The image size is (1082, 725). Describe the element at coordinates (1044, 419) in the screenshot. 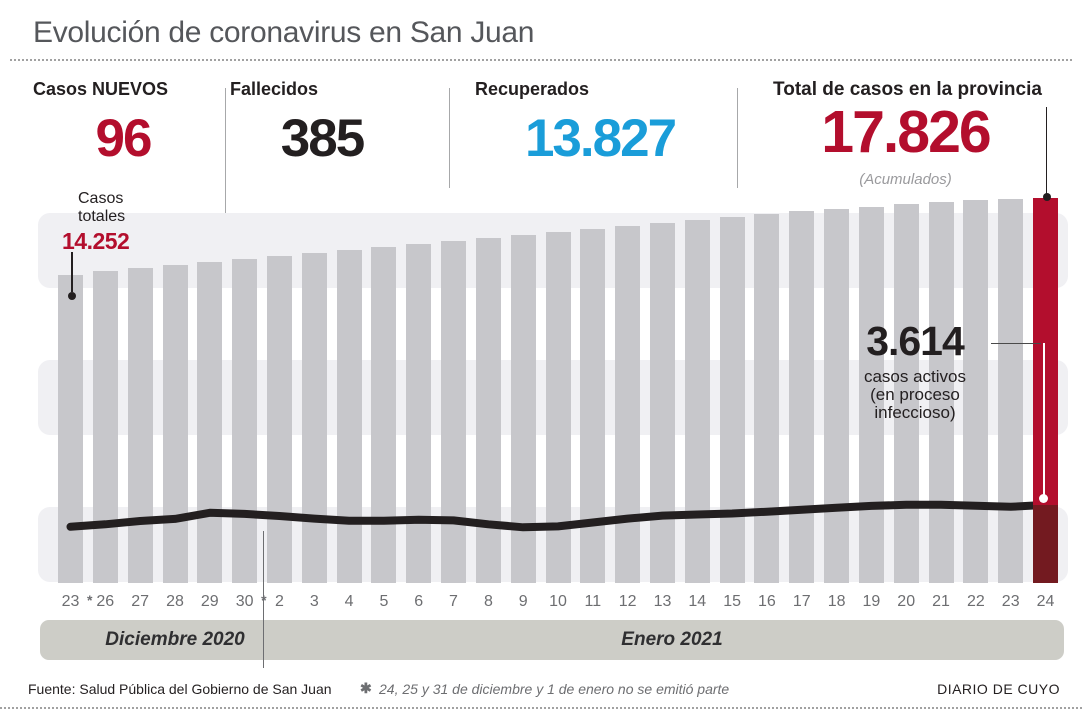

I see `activos-leader-line-vertical` at that location.